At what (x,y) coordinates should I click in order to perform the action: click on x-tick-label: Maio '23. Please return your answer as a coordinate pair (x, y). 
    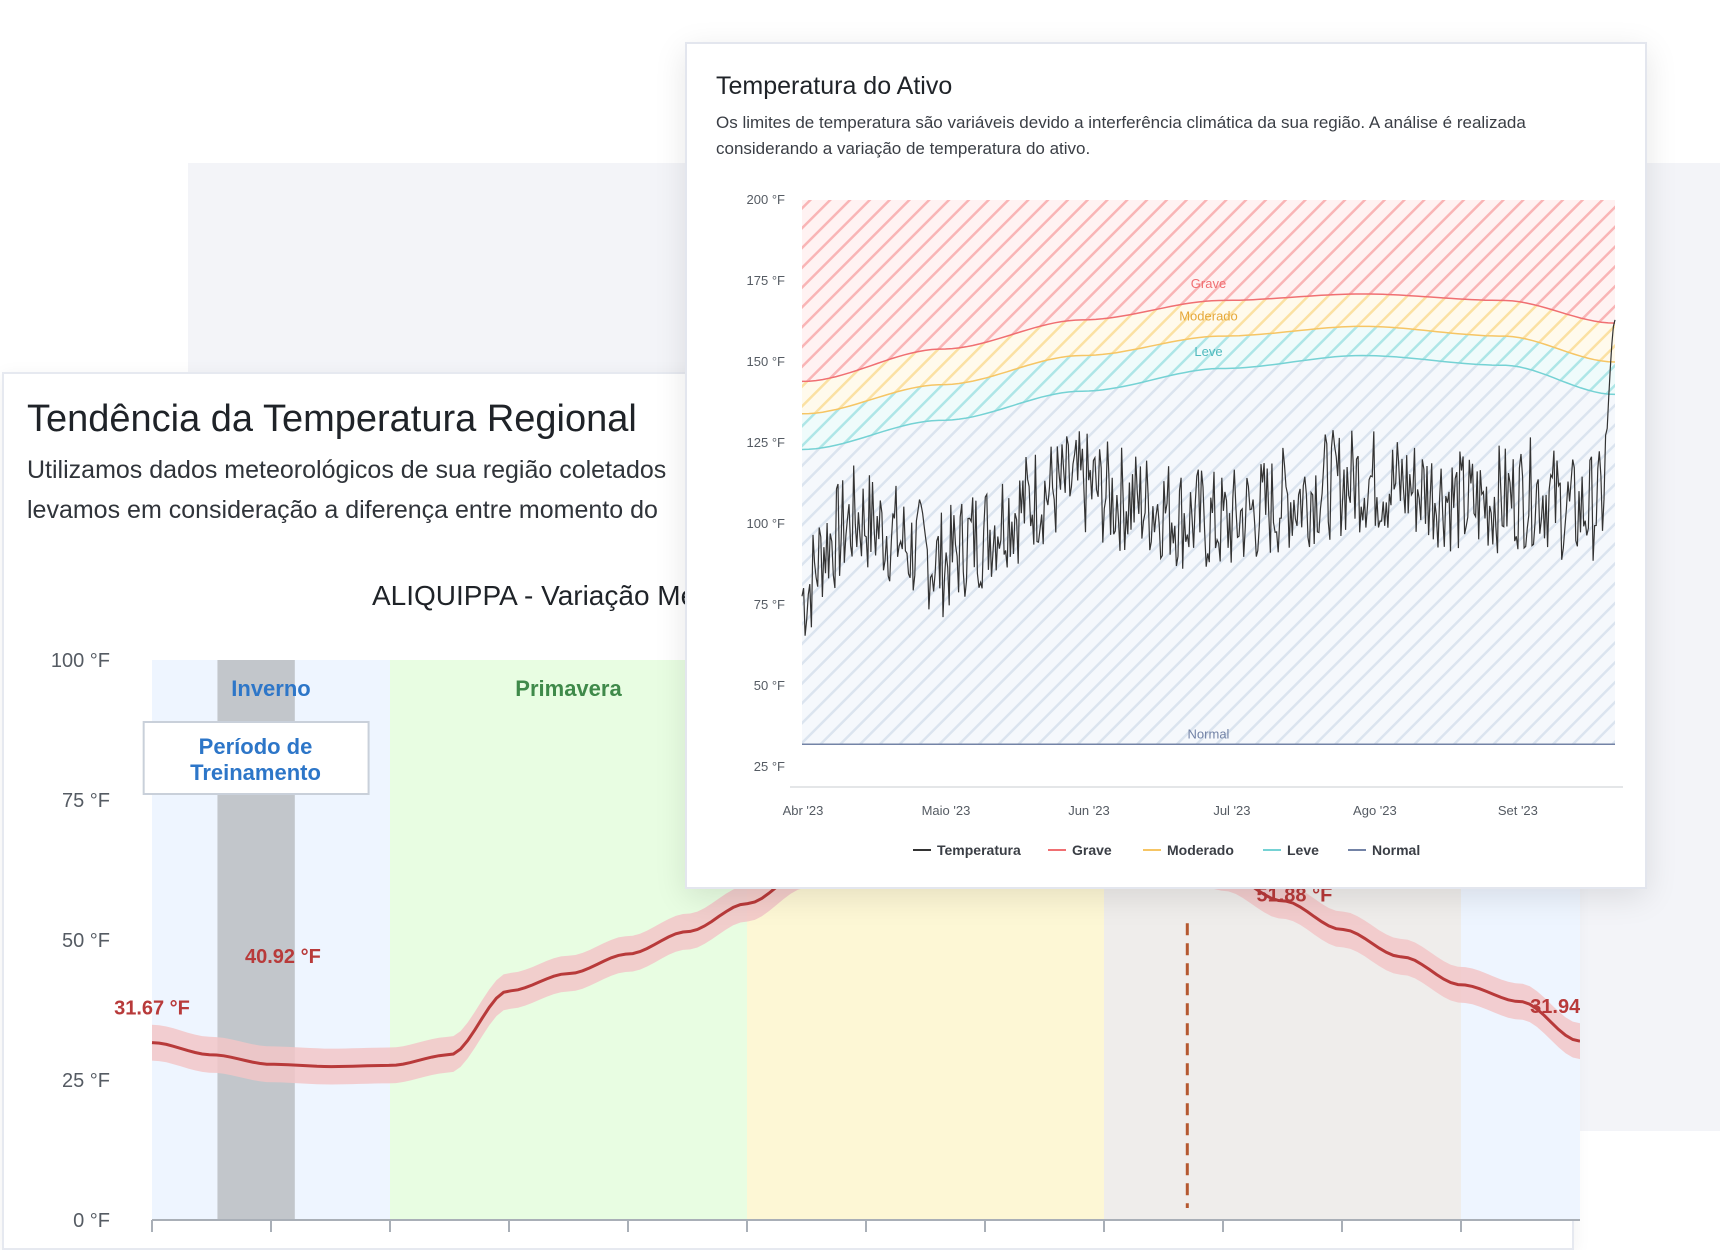
    Looking at the image, I should click on (946, 810).